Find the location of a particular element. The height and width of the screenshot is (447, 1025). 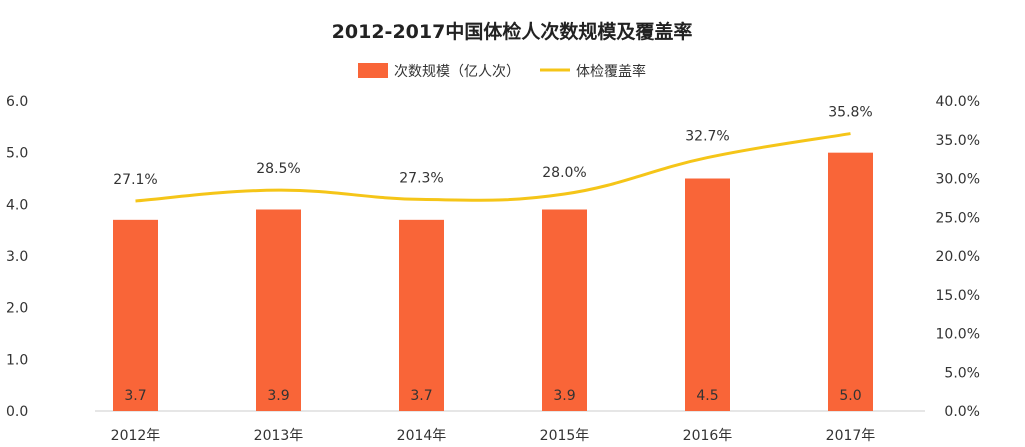

y-right-tick-label: 20.0% is located at coordinates (958, 257).